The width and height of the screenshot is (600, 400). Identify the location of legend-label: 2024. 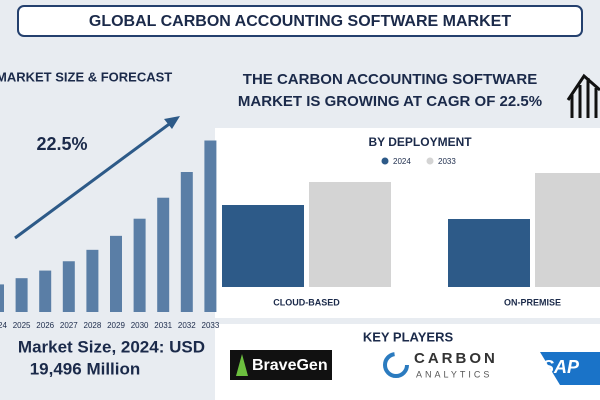
(402, 161).